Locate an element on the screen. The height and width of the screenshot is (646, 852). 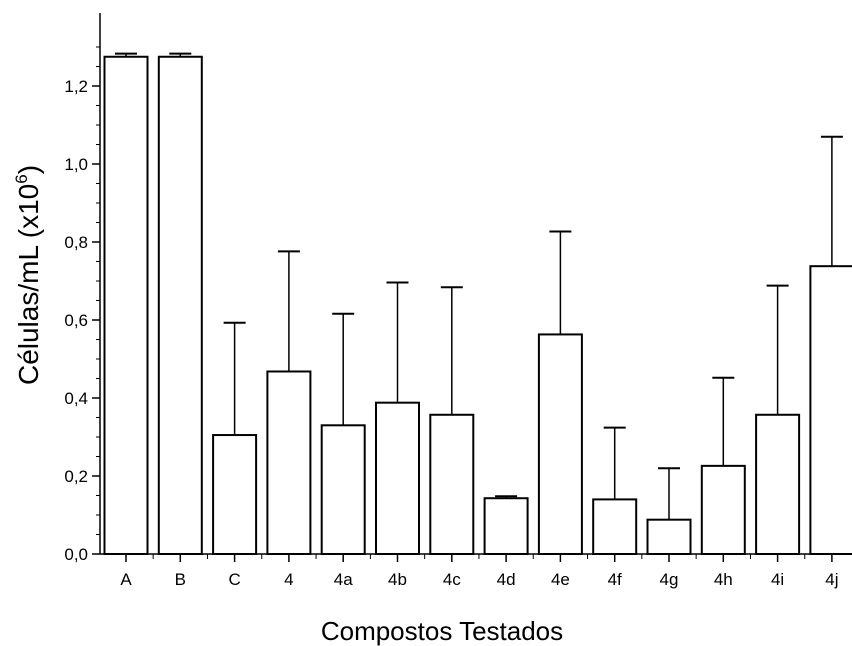
x-tick-label: 4d is located at coordinates (506, 579).